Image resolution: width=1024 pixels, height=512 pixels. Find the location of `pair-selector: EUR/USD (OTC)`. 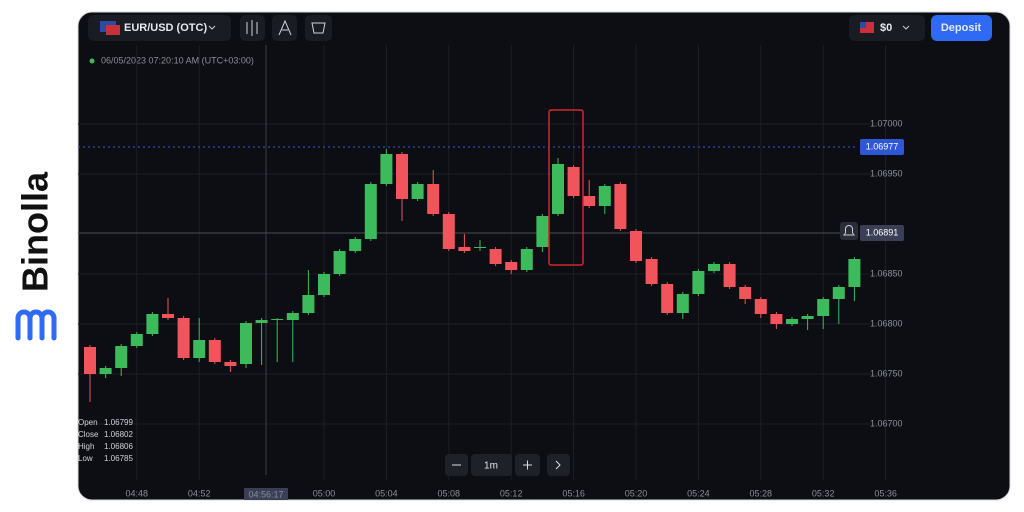

pair-selector: EUR/USD (OTC) is located at coordinates (159, 28).